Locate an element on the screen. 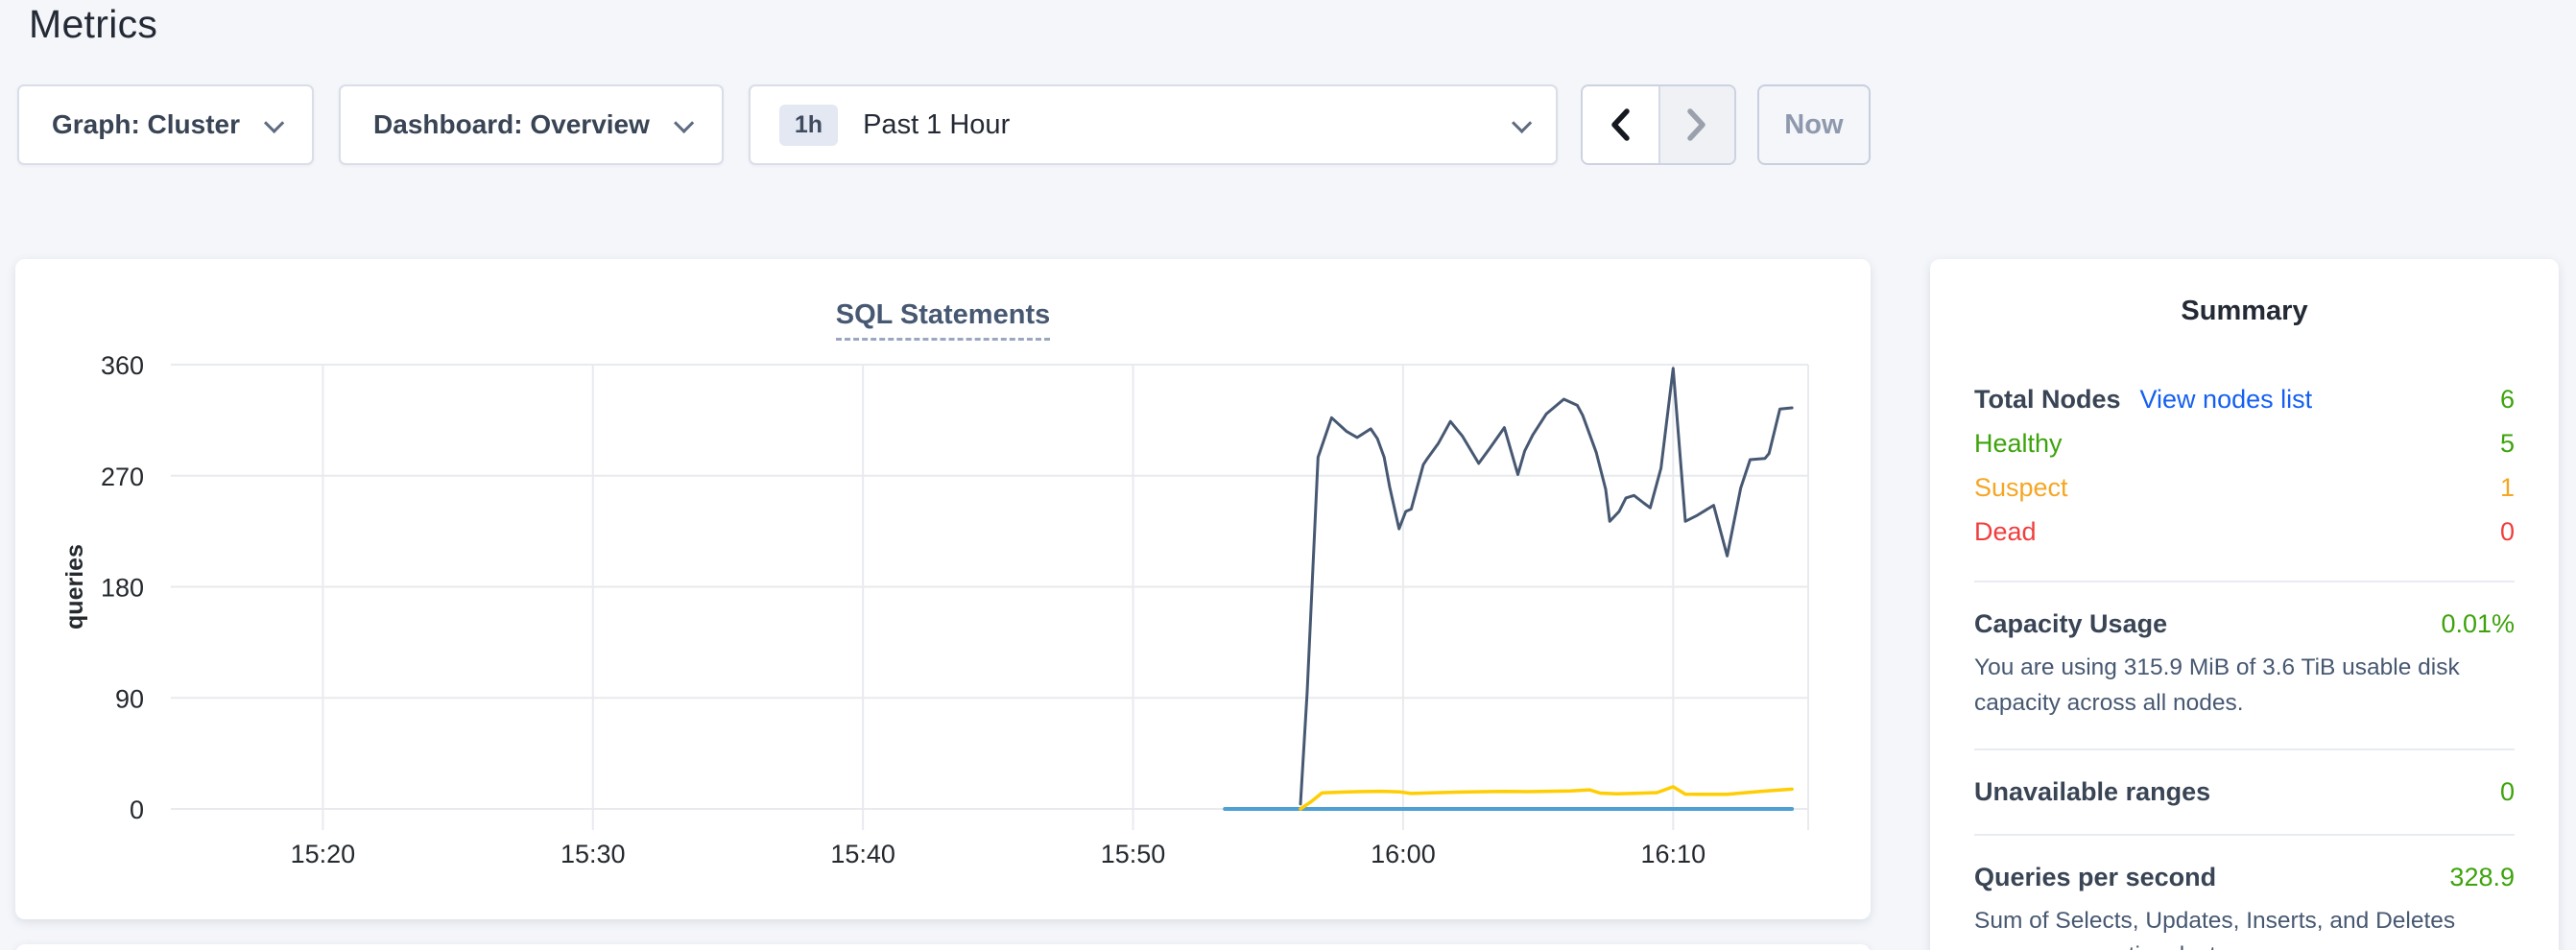  dead-nodes-row: Dead 0 is located at coordinates (2244, 532).